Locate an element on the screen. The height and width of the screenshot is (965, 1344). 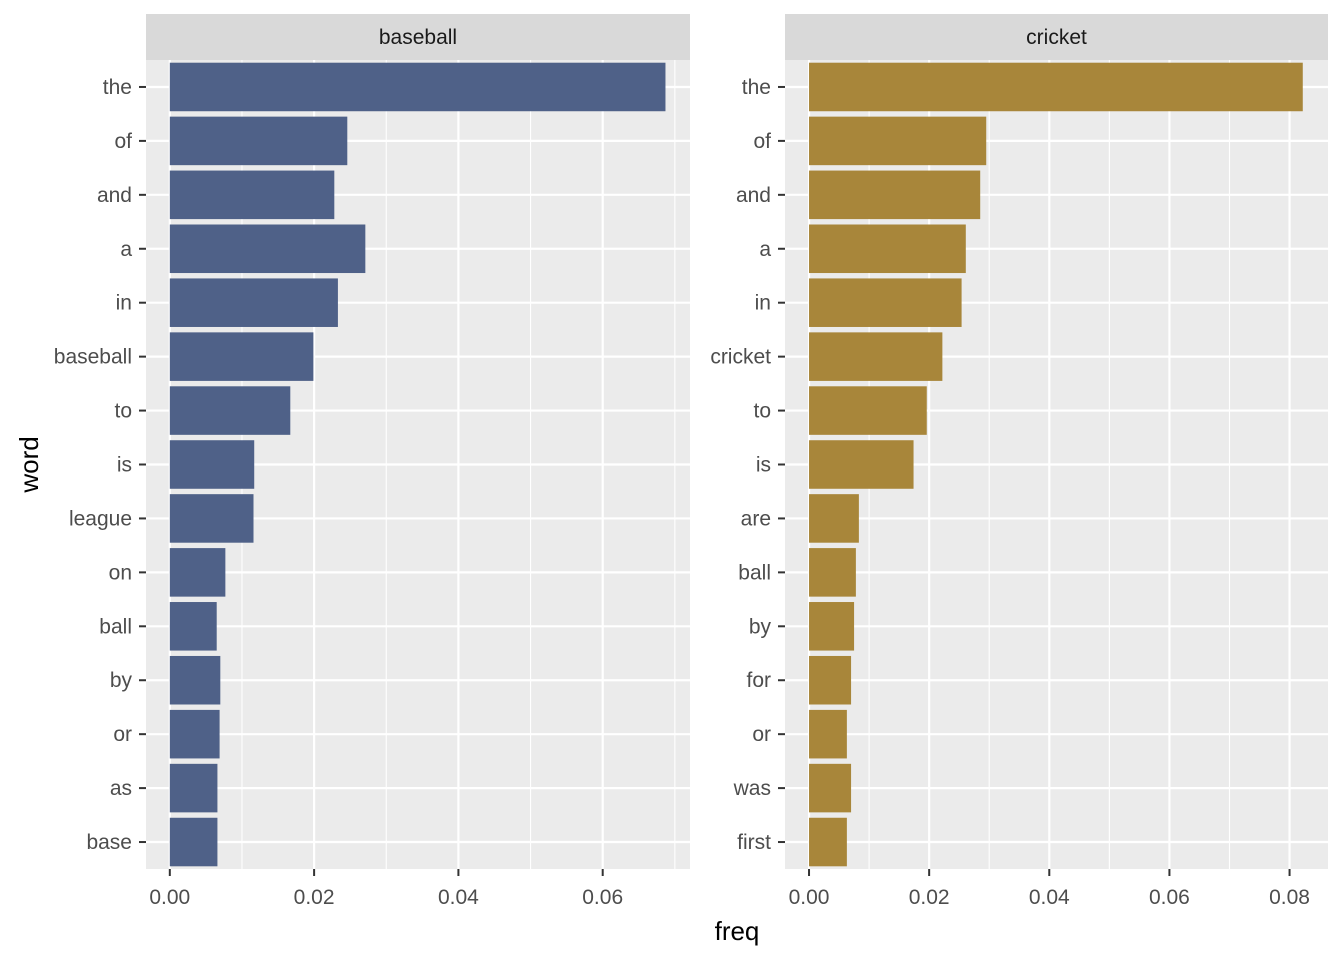
y-tick-label-cricket-to: to is located at coordinates (762, 411).